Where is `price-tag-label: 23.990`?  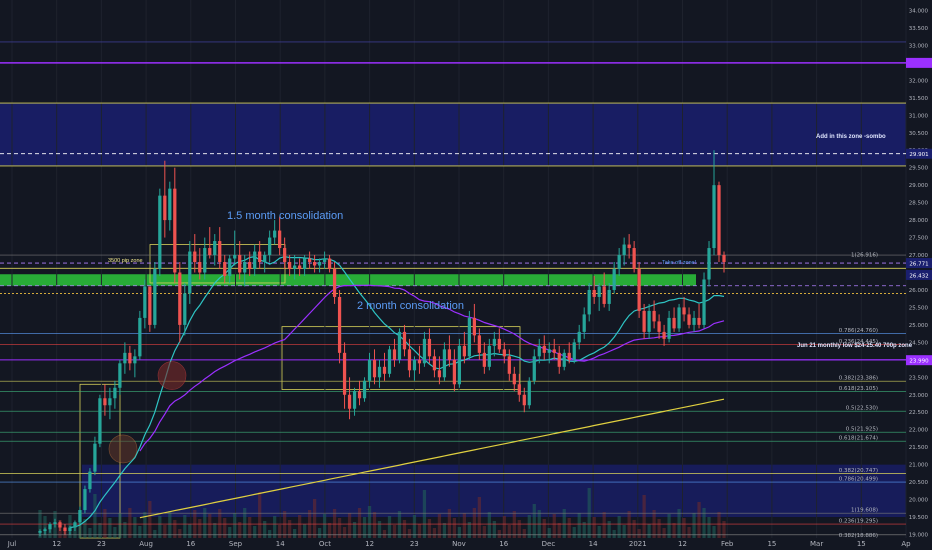
price-tag-label: 23.990 is located at coordinates (919, 362).